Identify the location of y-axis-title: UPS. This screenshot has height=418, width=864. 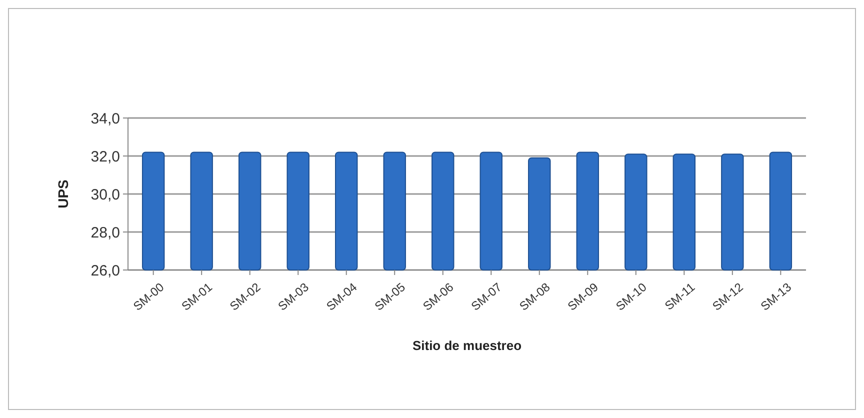
(63, 194).